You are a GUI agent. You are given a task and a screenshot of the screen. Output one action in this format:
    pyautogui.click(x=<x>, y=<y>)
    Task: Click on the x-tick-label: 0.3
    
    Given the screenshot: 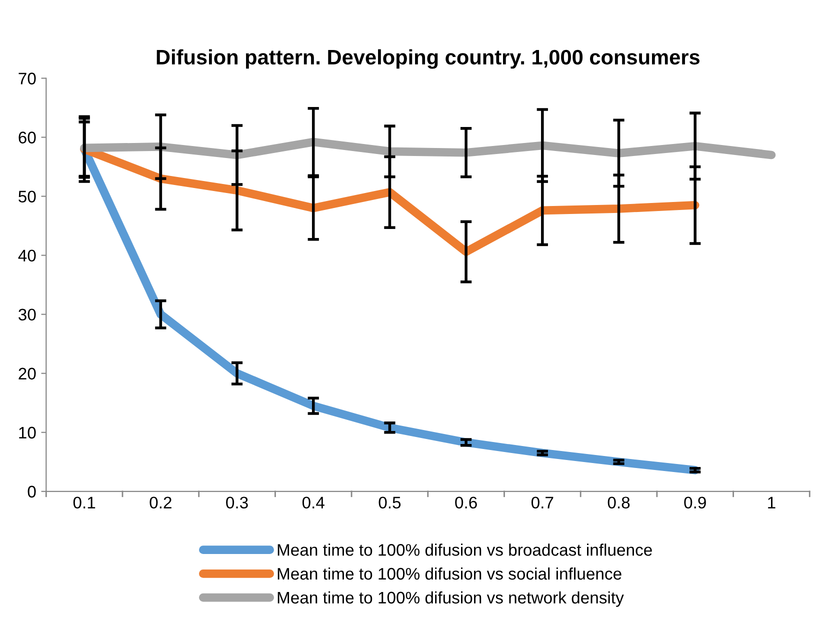 What is the action you would take?
    pyautogui.click(x=237, y=502)
    